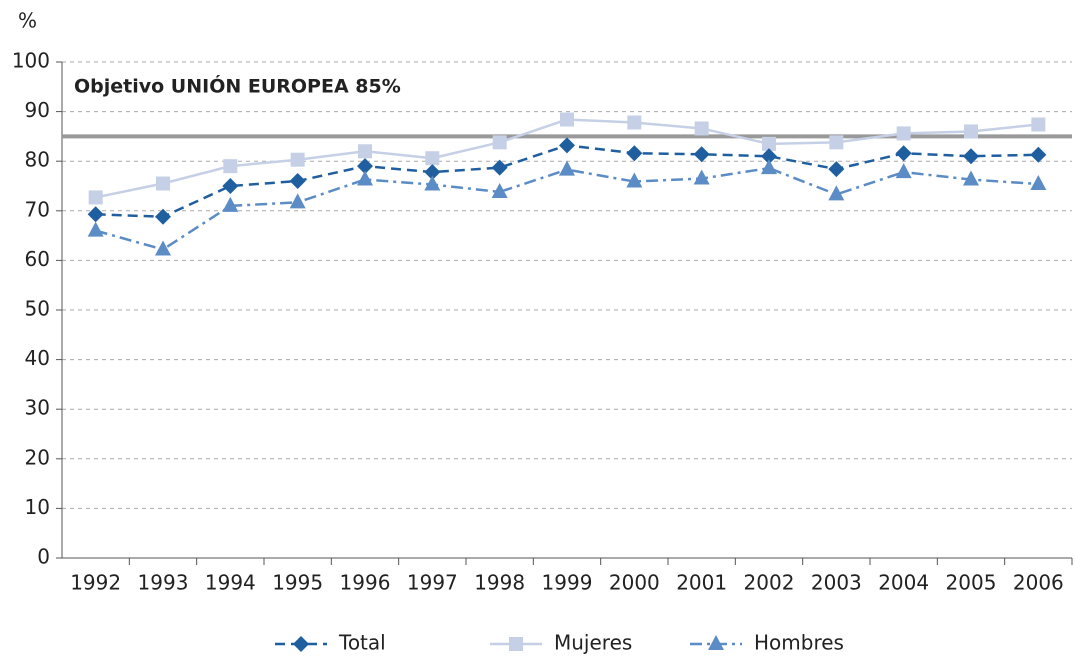 The image size is (1075, 661). I want to click on series-line, so click(567, 208).